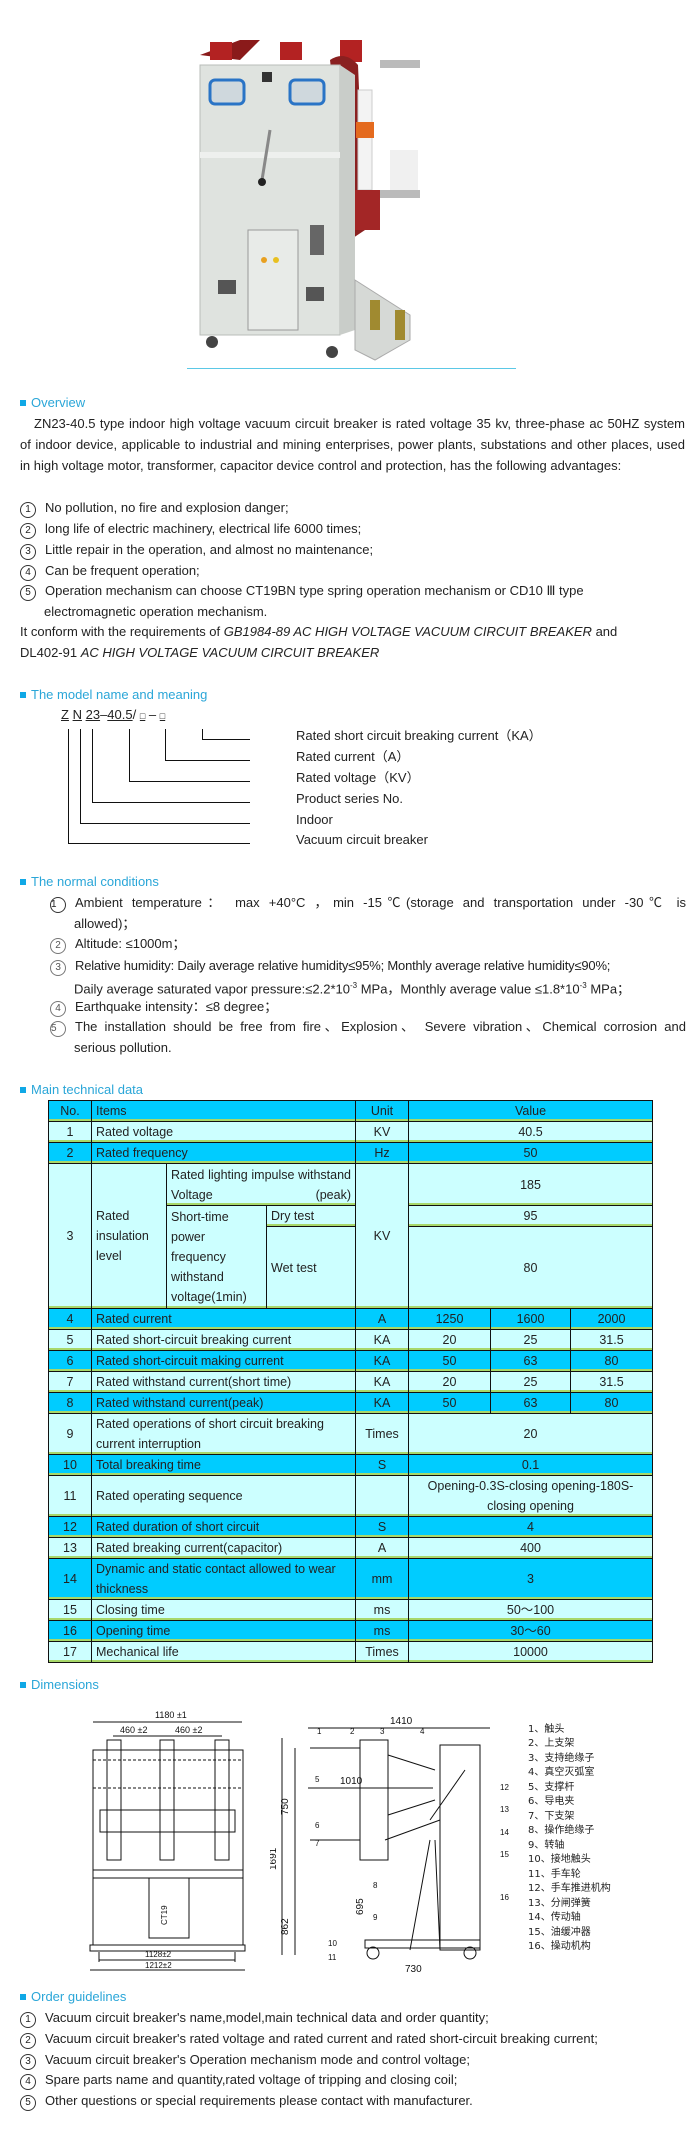 This screenshot has height=2129, width=692. What do you see at coordinates (59, 1685) in the screenshot?
I see `dimensions-heading: Dimensions` at bounding box center [59, 1685].